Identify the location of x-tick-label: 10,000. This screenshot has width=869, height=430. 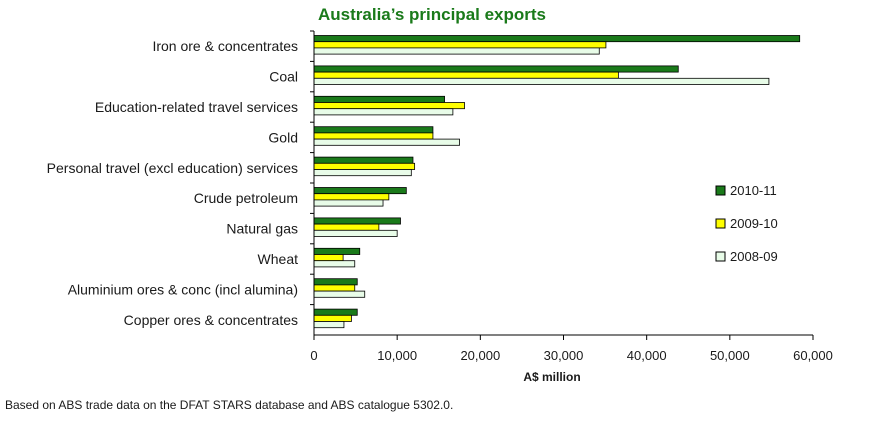
(397, 355).